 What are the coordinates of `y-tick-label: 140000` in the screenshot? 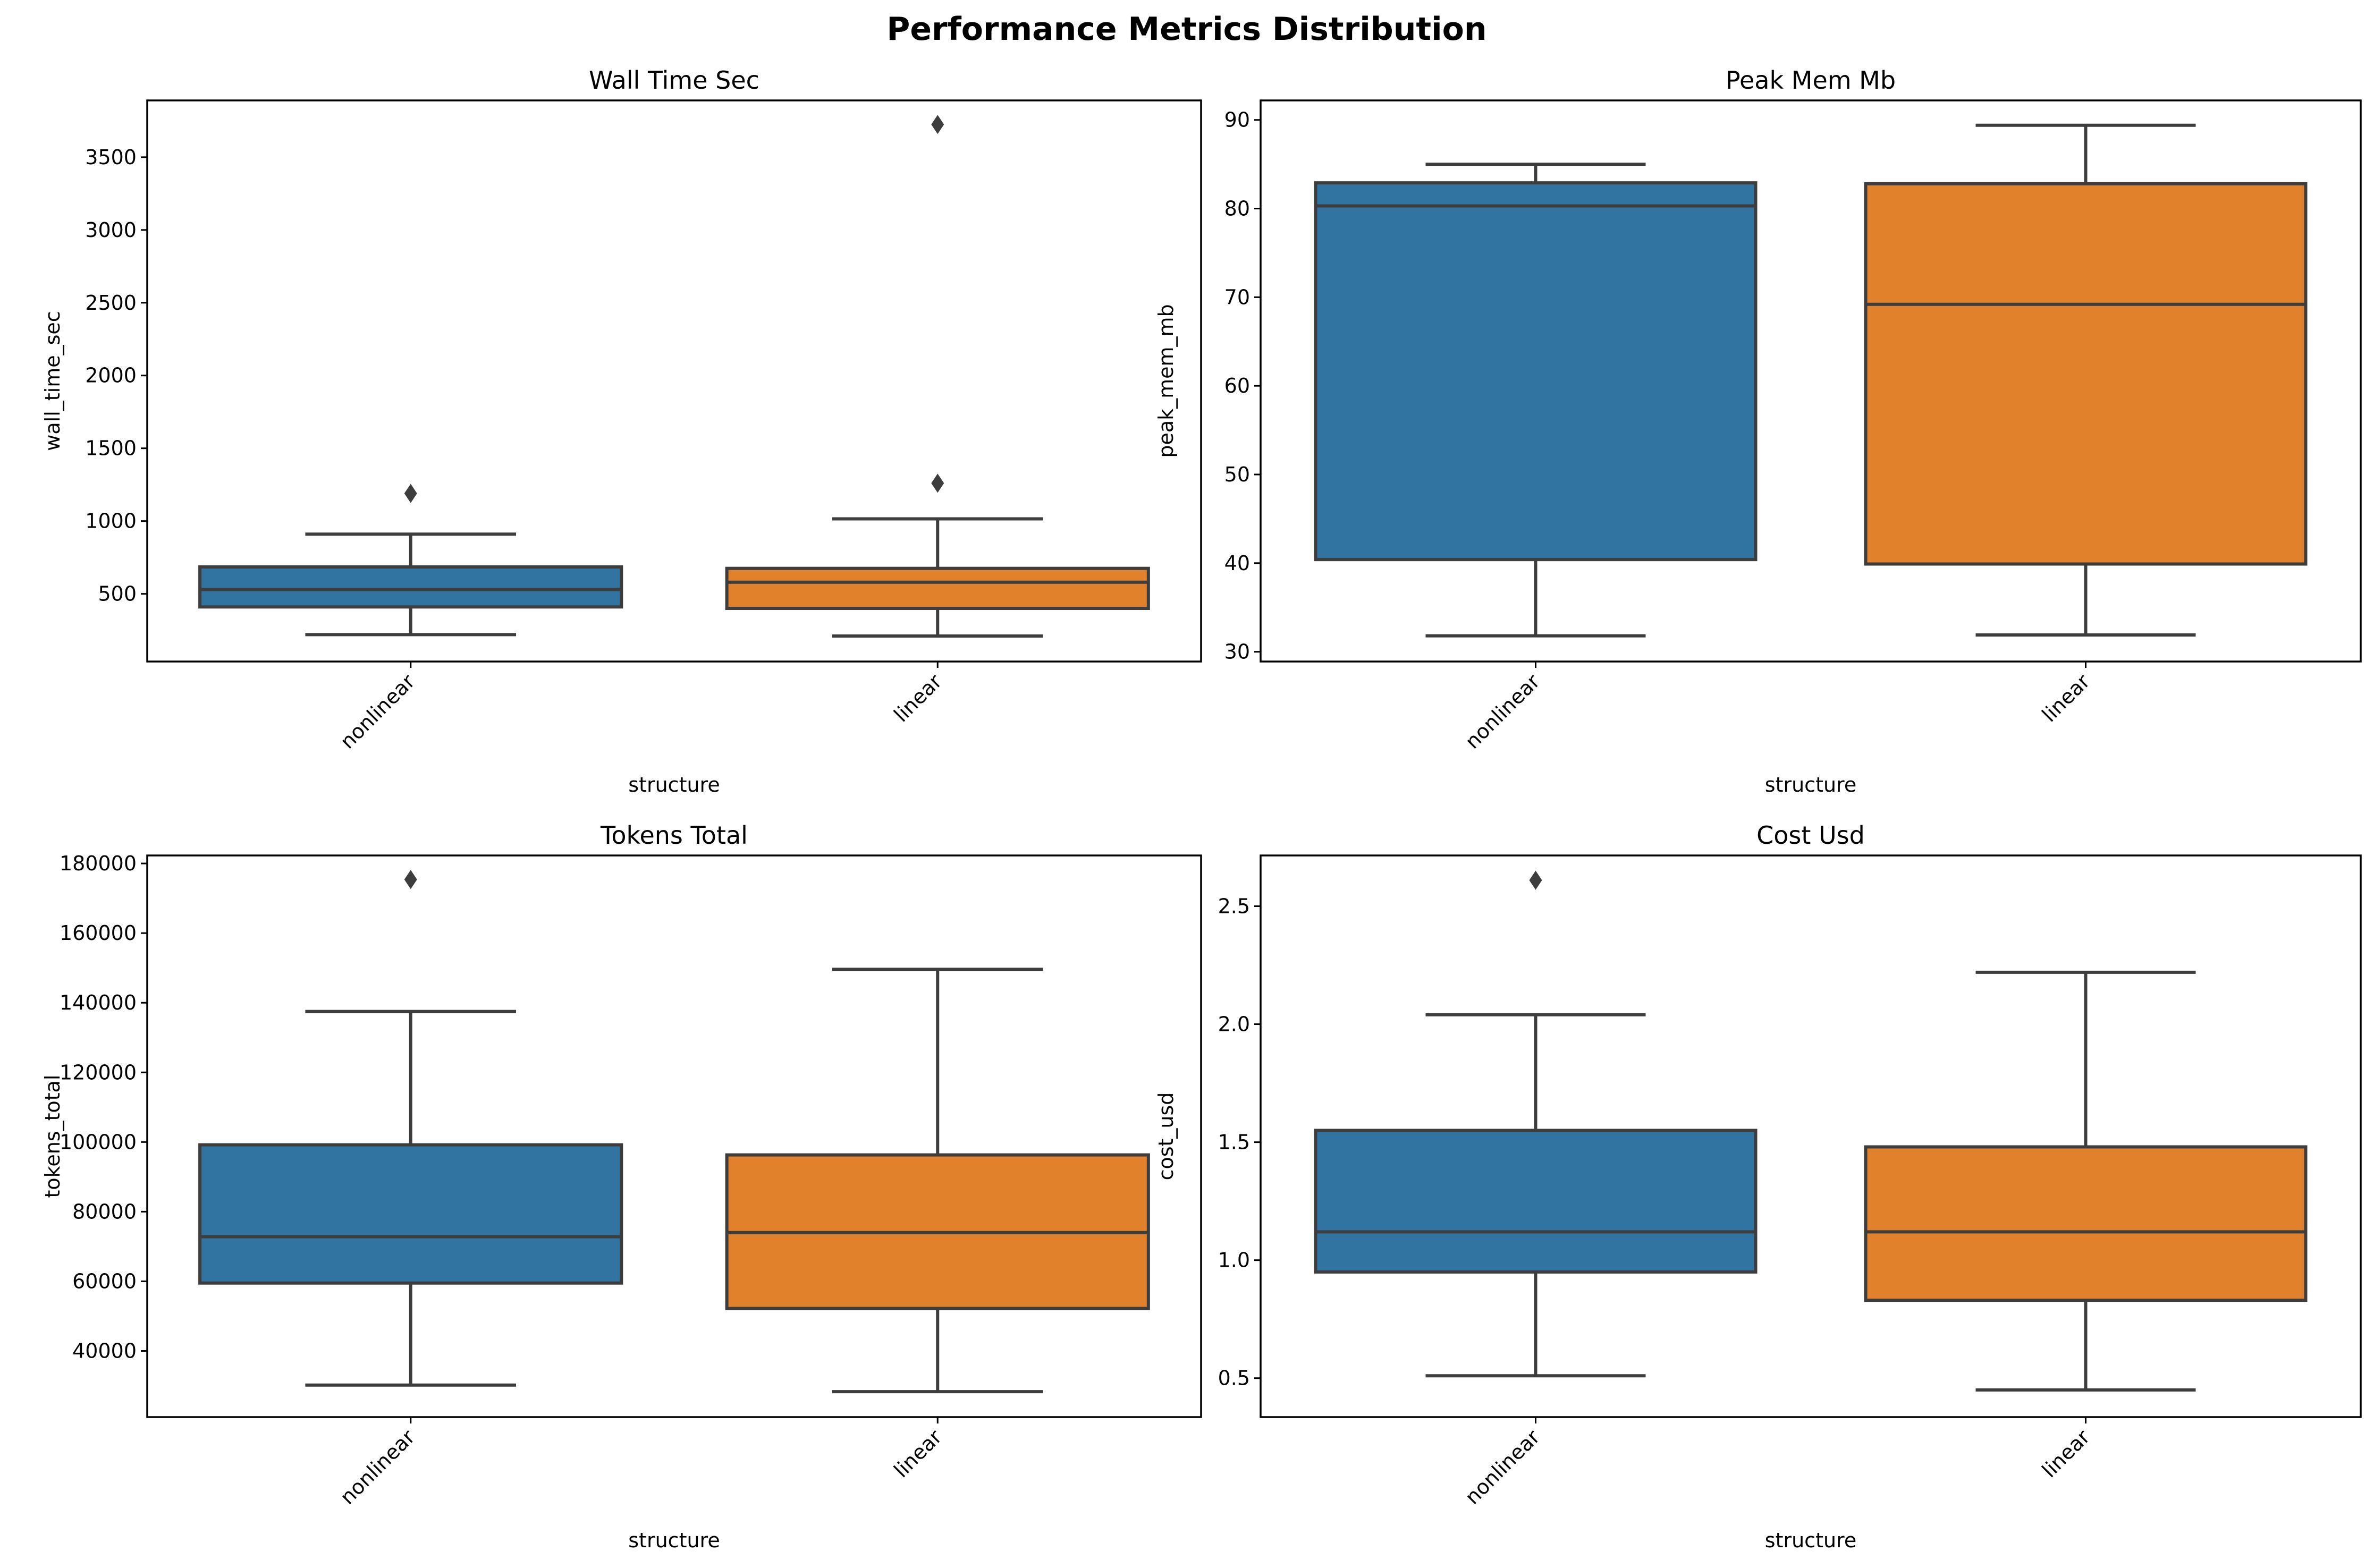 It's located at (98, 1002).